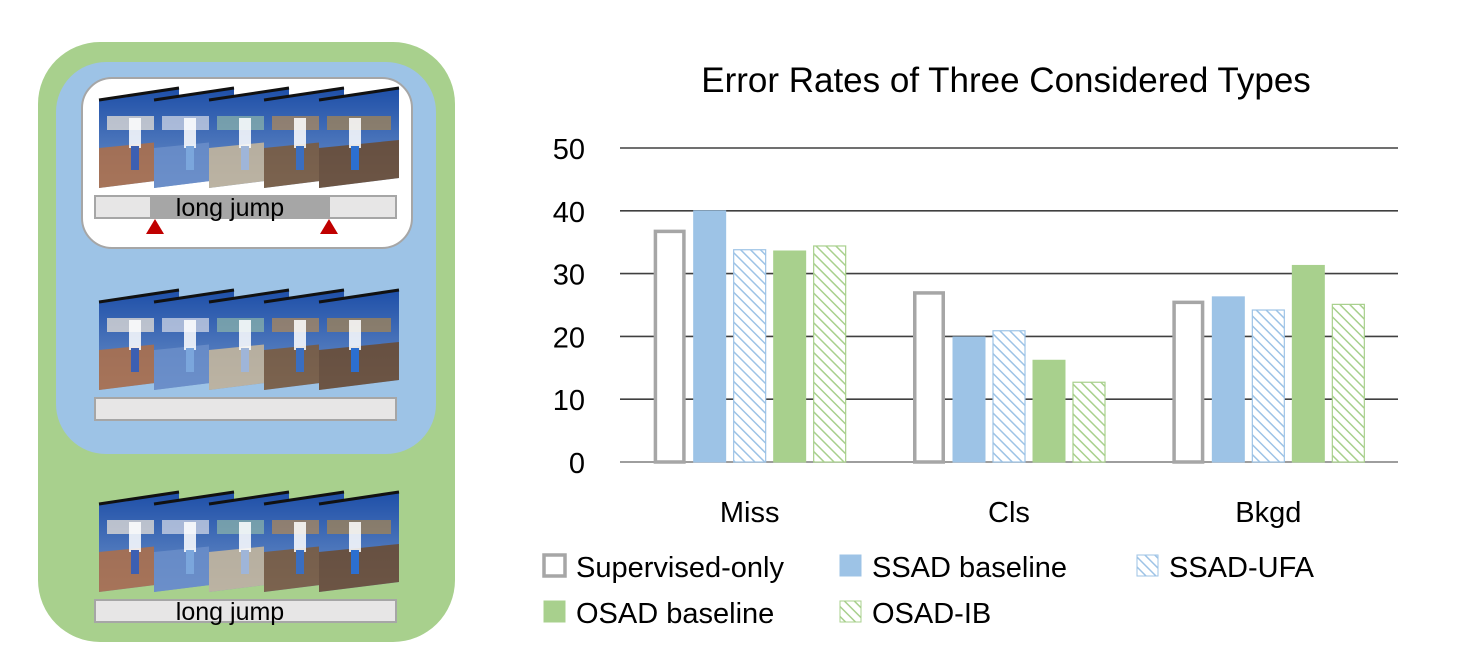 The width and height of the screenshot is (1480, 671). Describe the element at coordinates (569, 307) in the screenshot. I see `y-axis-ticks: 0 10 20 30 40 50` at that location.